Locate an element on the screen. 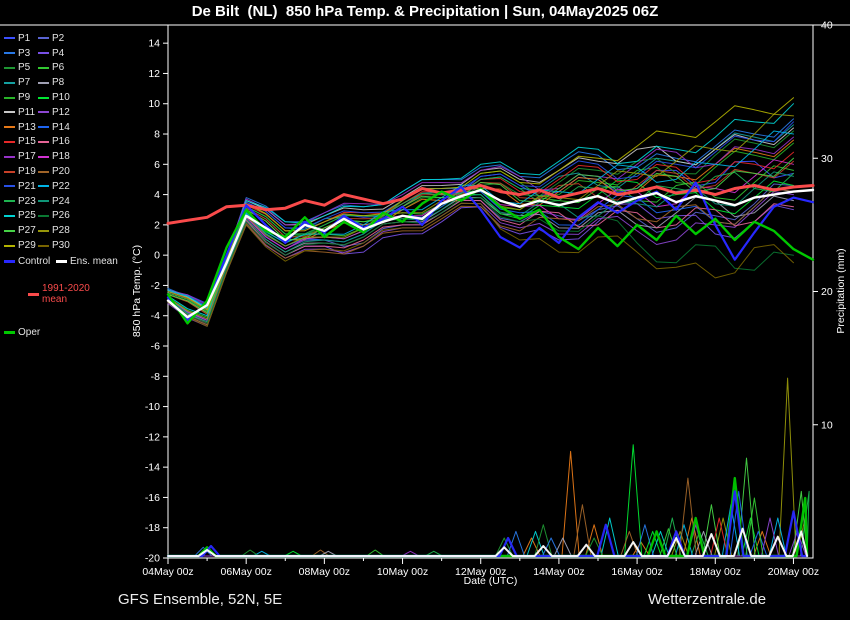 The width and height of the screenshot is (850, 620). legend-item-p18: P18 is located at coordinates (55, 156).